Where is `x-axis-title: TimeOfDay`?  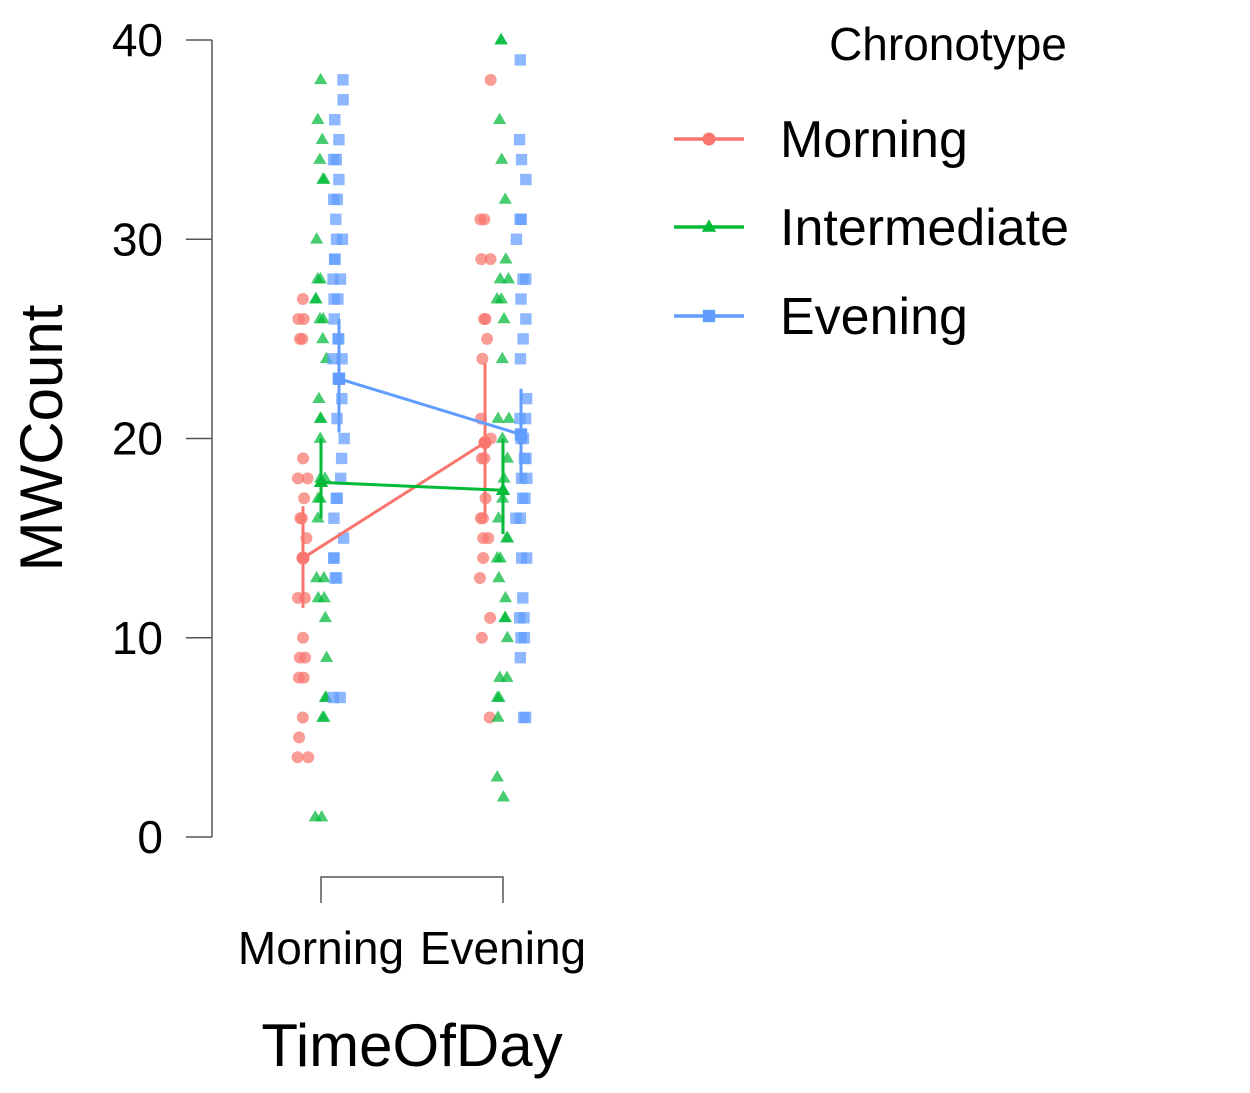 x-axis-title: TimeOfDay is located at coordinates (411, 1045).